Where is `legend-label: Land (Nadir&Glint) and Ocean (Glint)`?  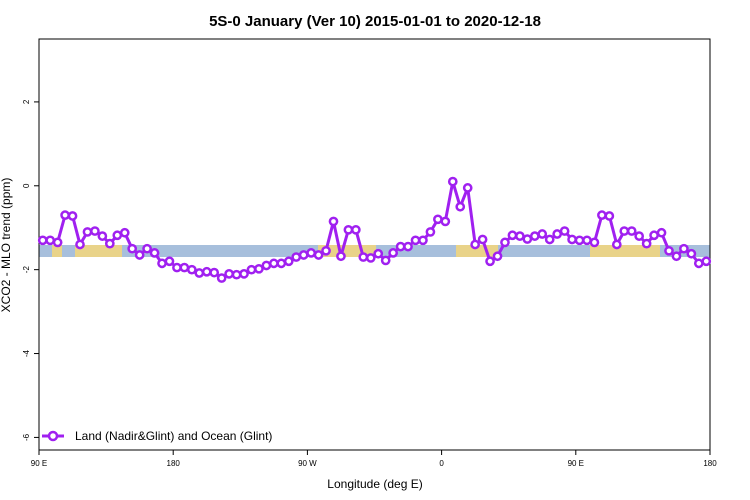 legend-label: Land (Nadir&Glint) and Ocean (Glint) is located at coordinates (173, 436).